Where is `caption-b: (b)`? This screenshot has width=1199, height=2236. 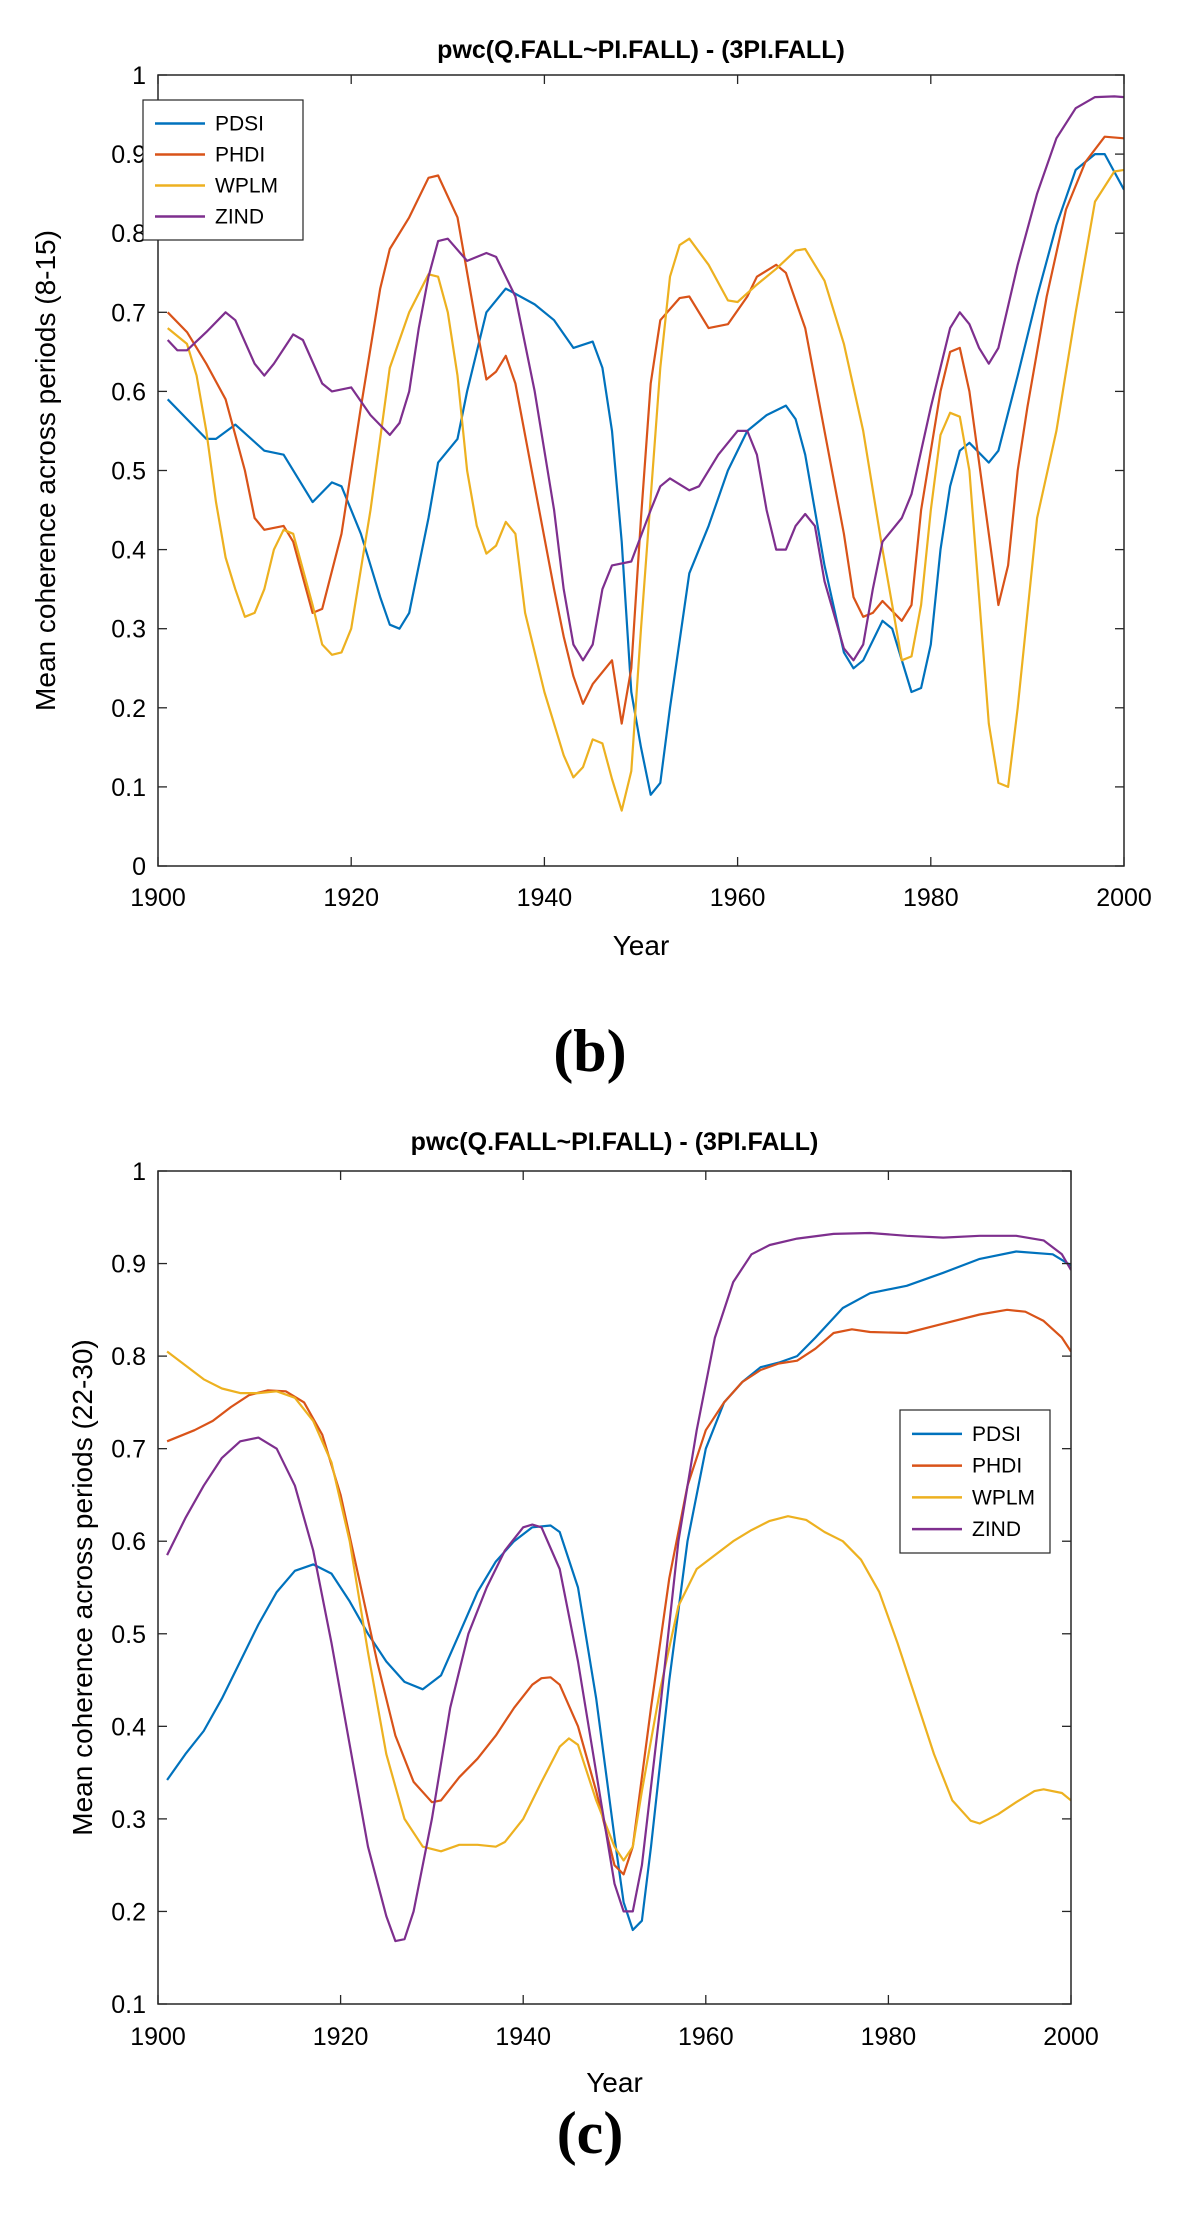 caption-b: (b) is located at coordinates (589, 1051).